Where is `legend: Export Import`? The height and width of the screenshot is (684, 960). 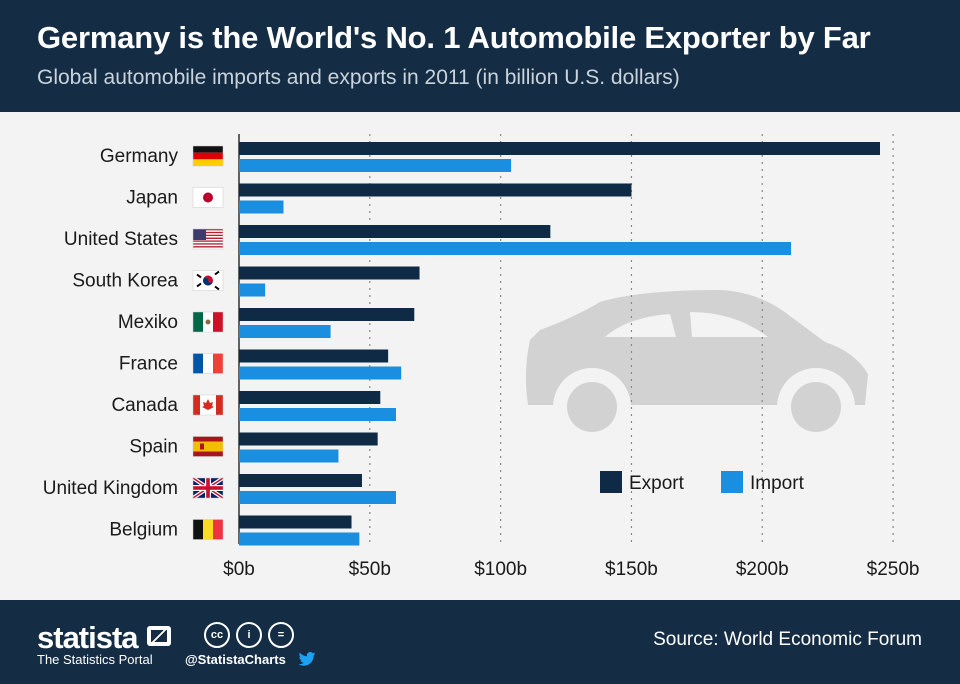 legend: Export Import is located at coordinates (702, 482).